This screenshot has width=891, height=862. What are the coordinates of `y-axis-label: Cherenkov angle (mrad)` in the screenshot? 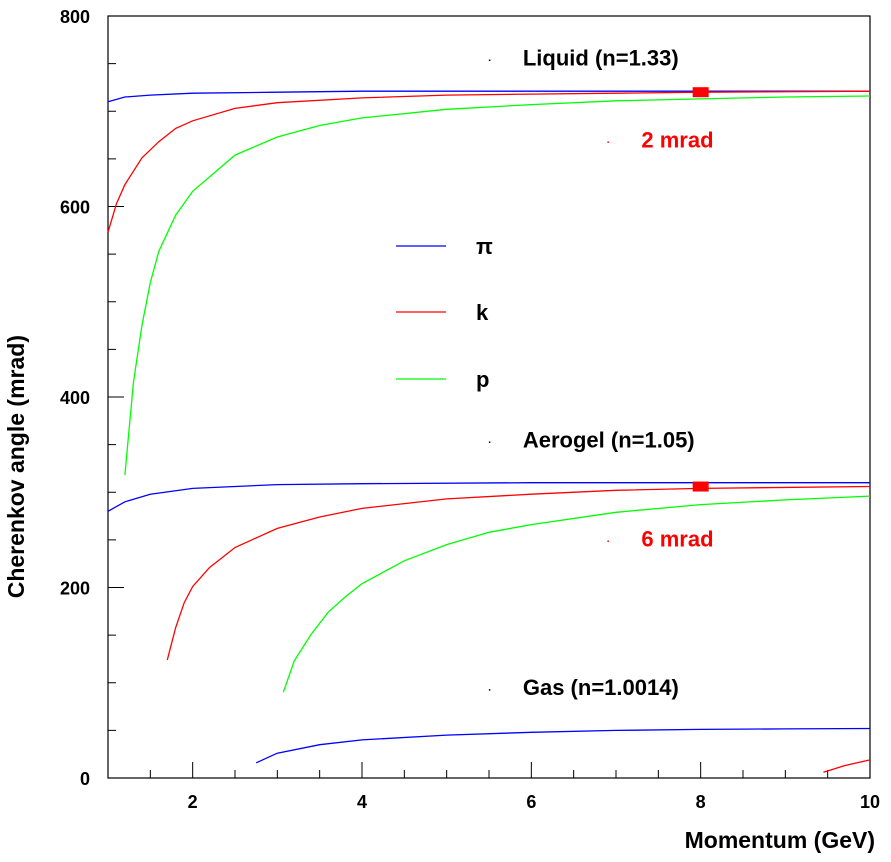 It's located at (16, 466).